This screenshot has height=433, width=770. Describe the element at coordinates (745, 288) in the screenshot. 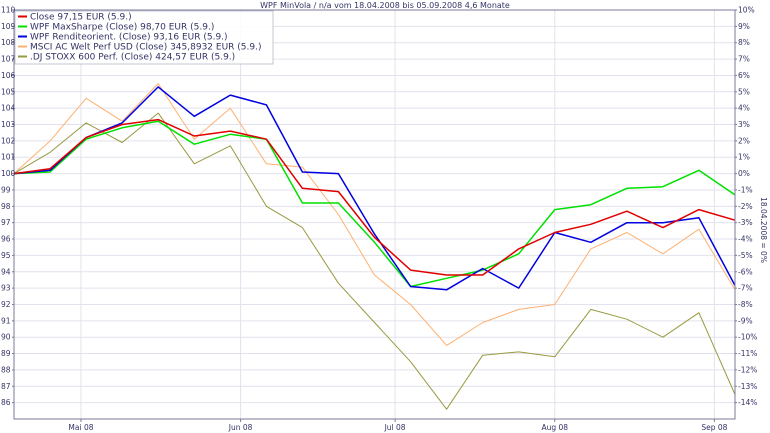

I see `right-tick-label: -7%` at that location.